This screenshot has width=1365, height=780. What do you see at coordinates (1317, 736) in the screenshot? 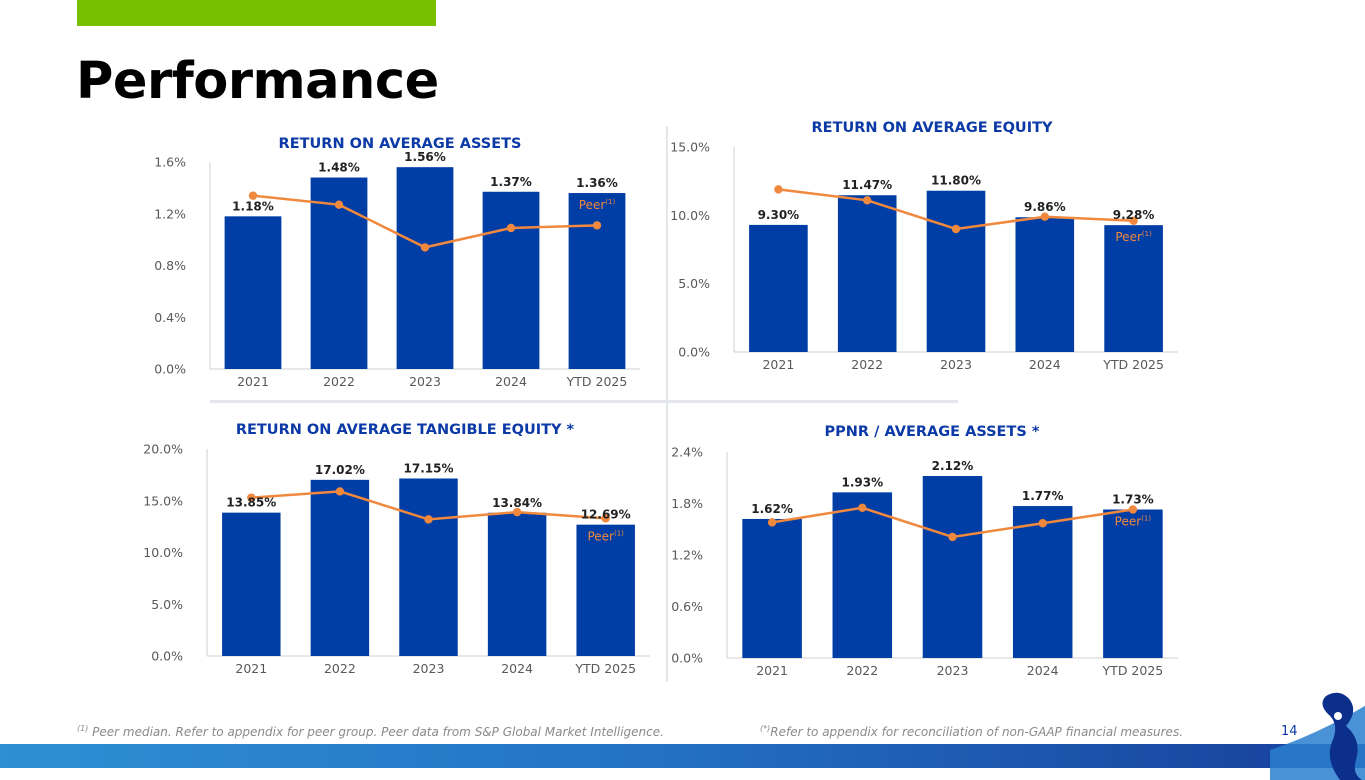
I see `ampersand-logo-icon` at bounding box center [1317, 736].